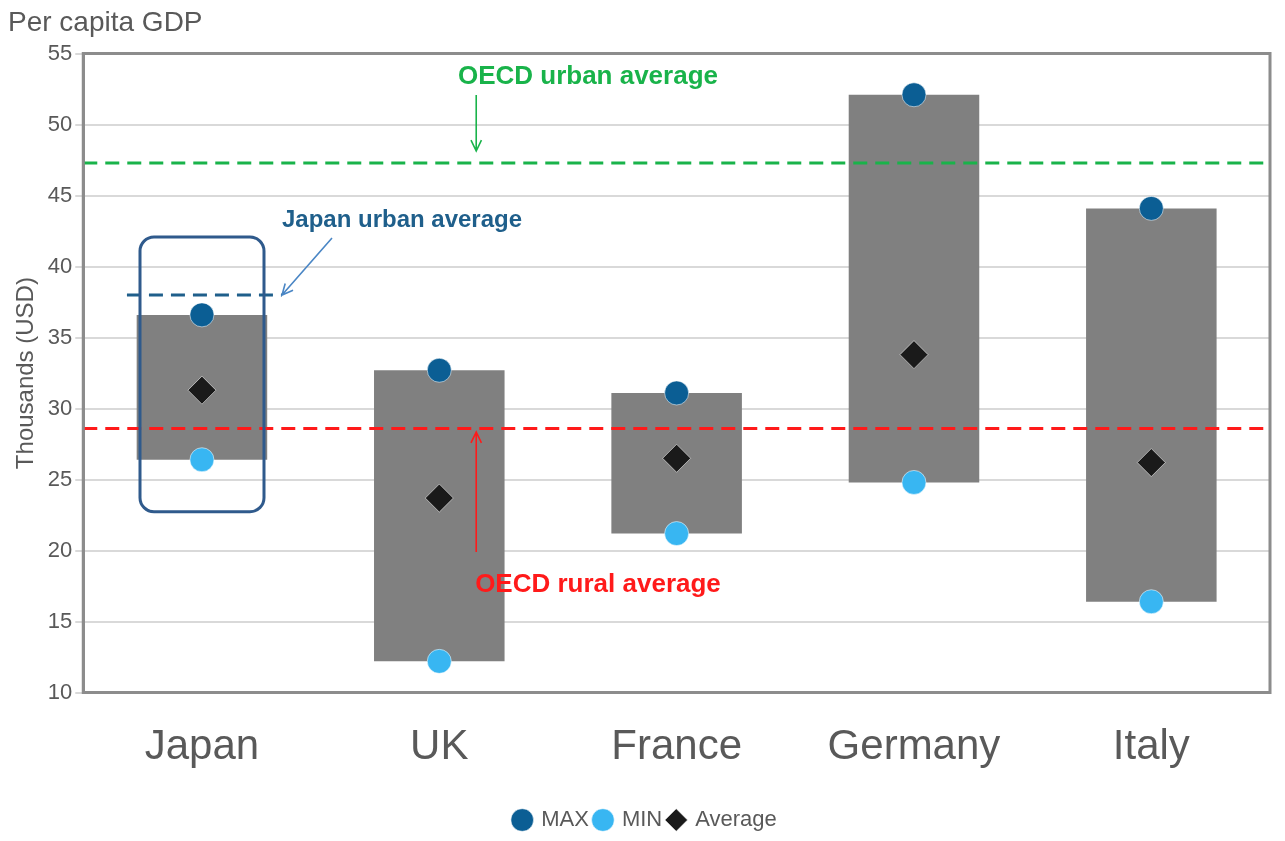 Image resolution: width=1285 pixels, height=841 pixels. I want to click on x-tick-label: France, so click(676, 745).